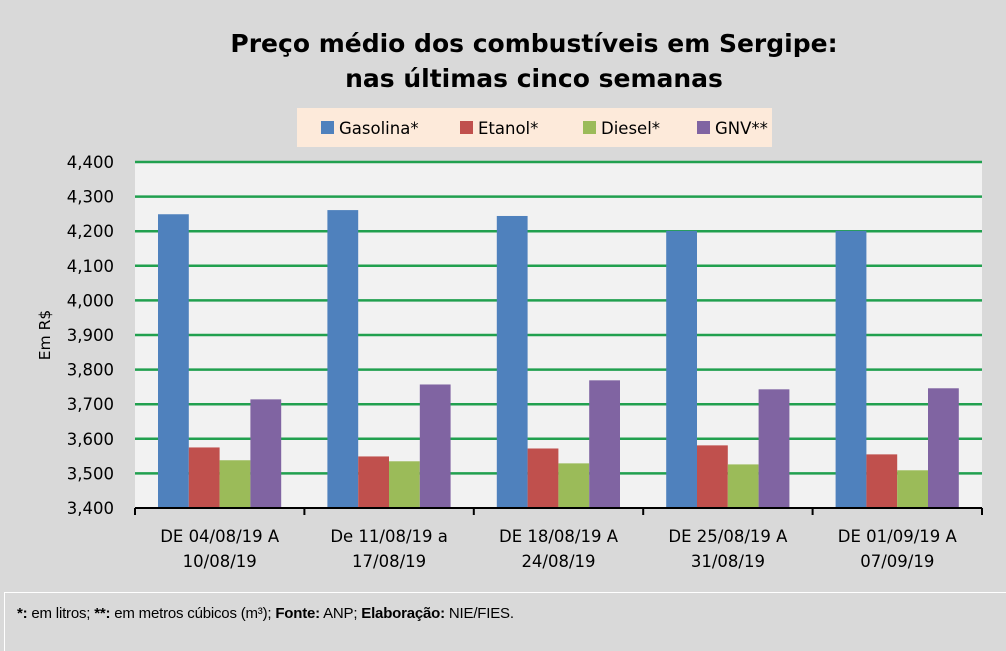 Image resolution: width=1006 pixels, height=651 pixels. Describe the element at coordinates (389, 561) in the screenshot. I see `x-tick-label: 17/08/19` at that location.